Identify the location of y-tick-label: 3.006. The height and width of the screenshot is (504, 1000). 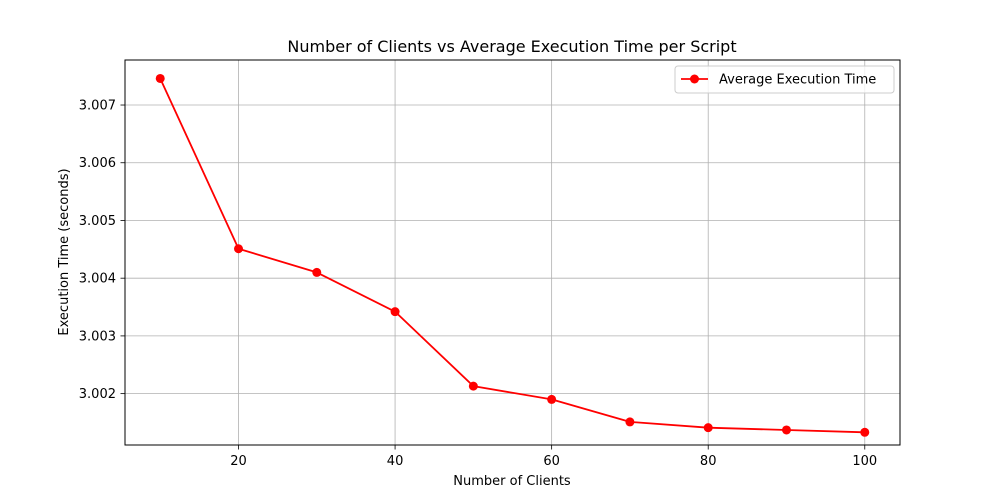
(97, 163).